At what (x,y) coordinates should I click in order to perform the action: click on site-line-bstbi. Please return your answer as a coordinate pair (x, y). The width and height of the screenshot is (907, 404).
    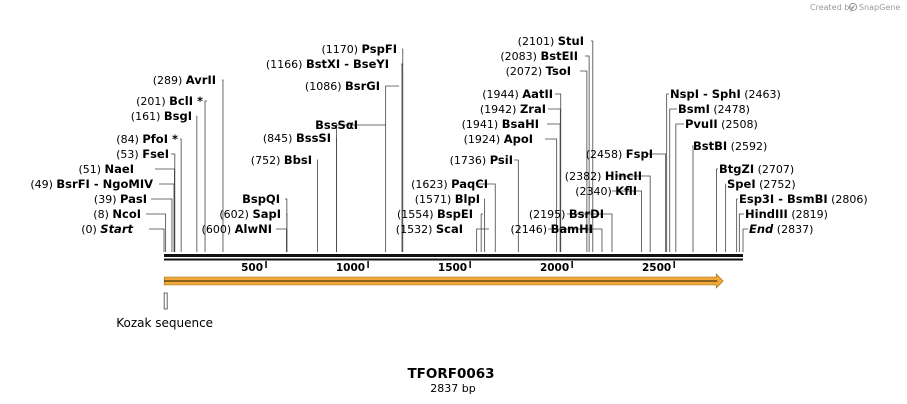
    Looking at the image, I should click on (693, 198).